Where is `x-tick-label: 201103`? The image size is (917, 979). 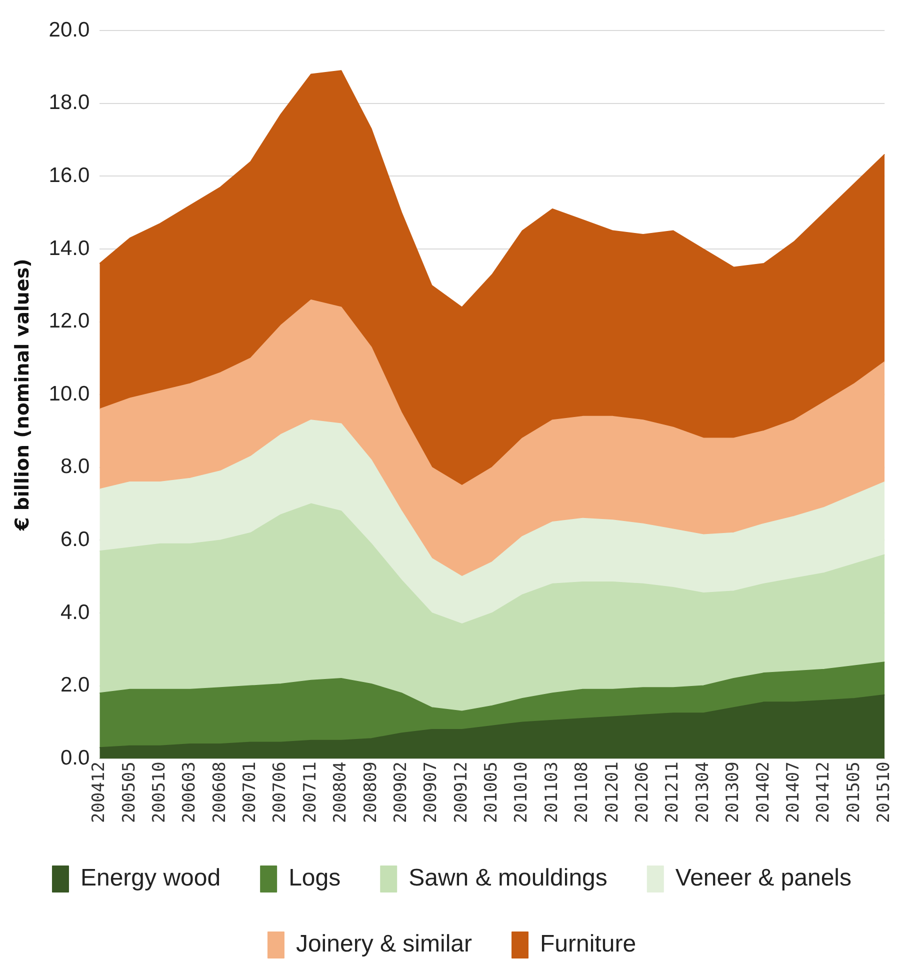 x-tick-label: 201103 is located at coordinates (552, 793).